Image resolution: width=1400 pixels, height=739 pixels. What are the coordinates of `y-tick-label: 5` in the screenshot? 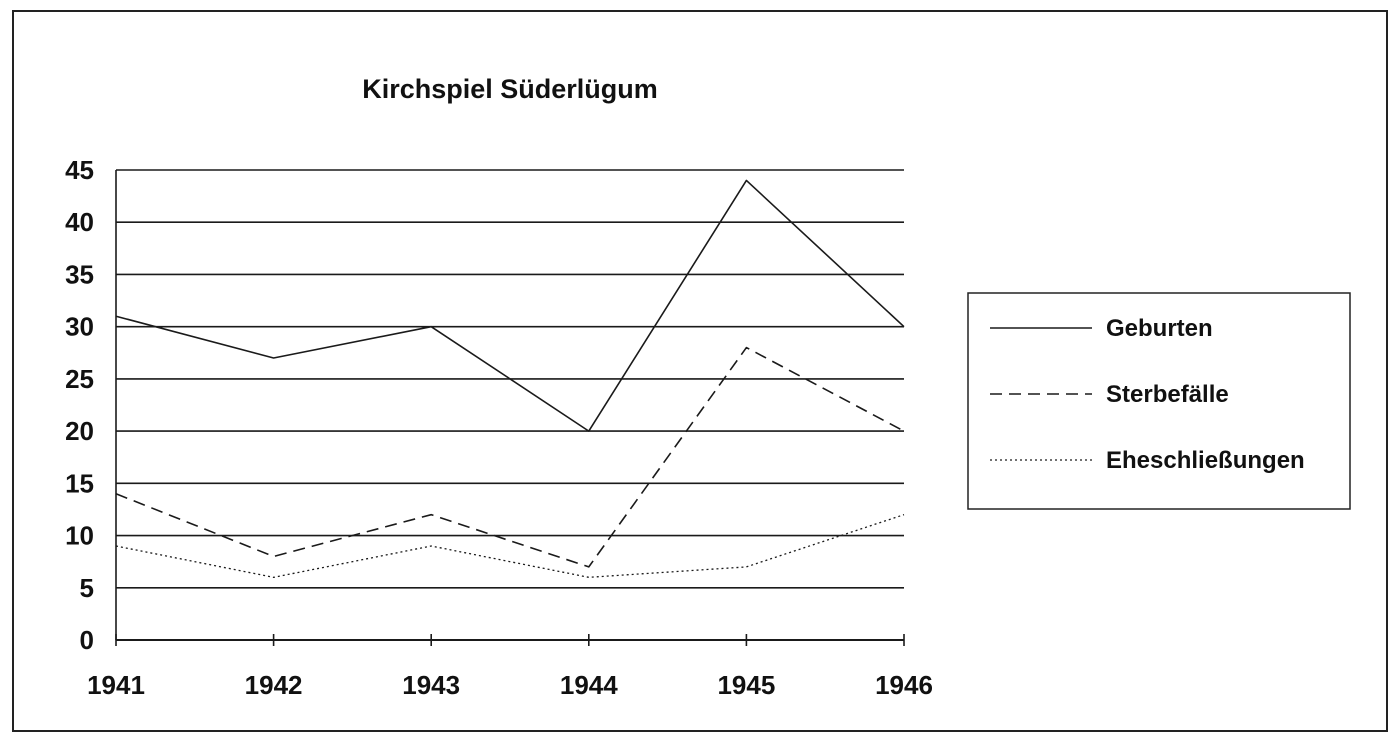 It's located at (87, 588).